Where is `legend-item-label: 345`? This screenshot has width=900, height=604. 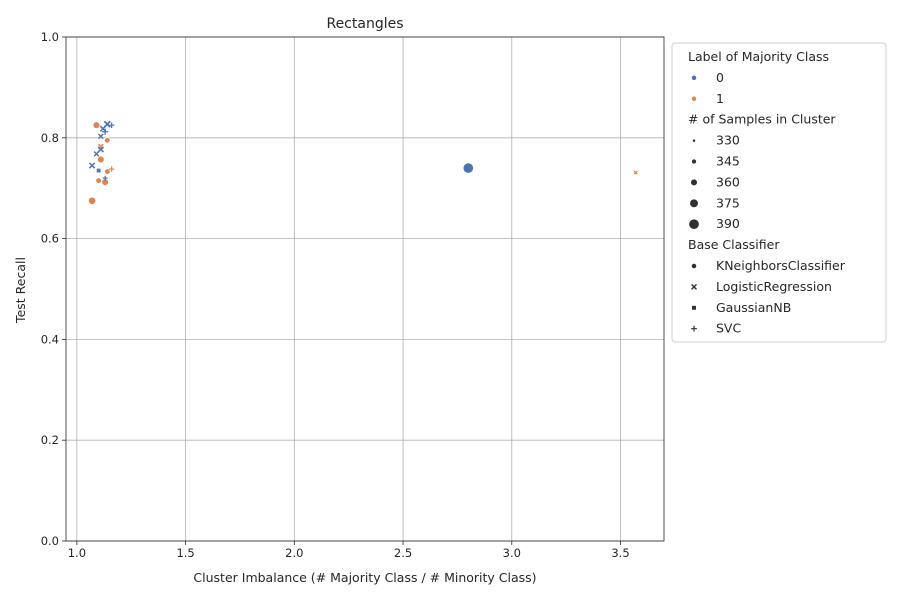 legend-item-label: 345 is located at coordinates (728, 161).